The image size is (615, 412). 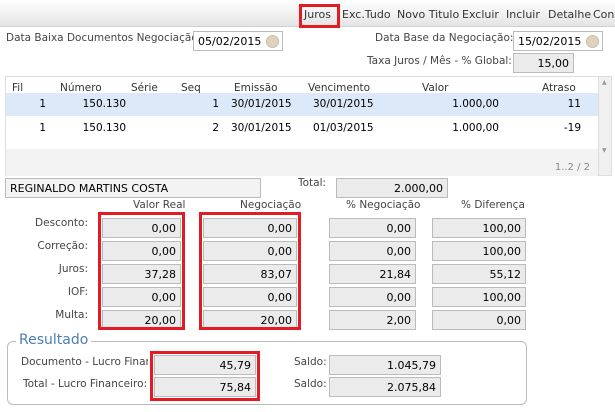 I want to click on data-baixa-label: Data Baixa Documentos Negociação:, so click(x=104, y=38).